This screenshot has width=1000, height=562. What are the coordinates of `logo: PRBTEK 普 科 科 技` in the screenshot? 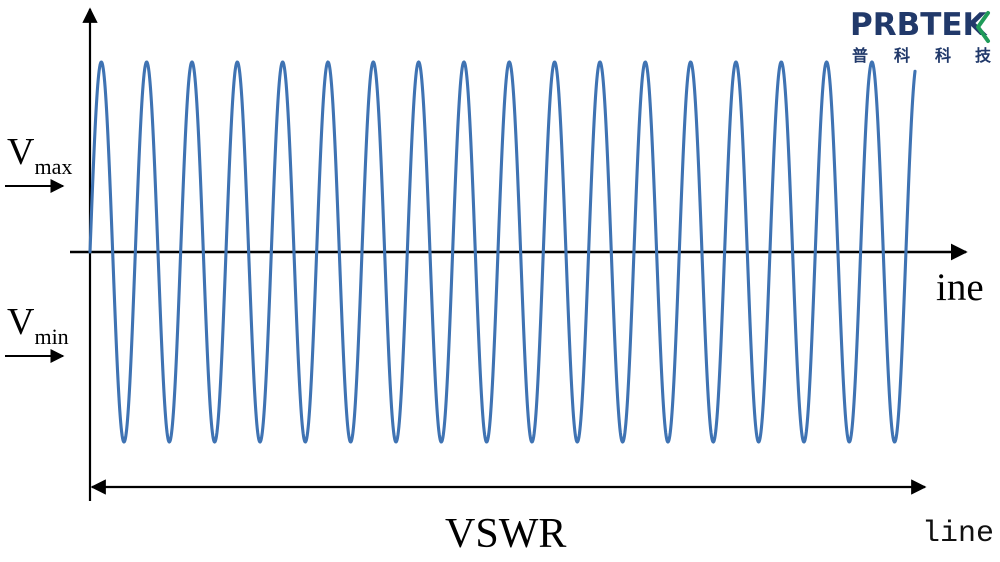 It's located at (921, 36).